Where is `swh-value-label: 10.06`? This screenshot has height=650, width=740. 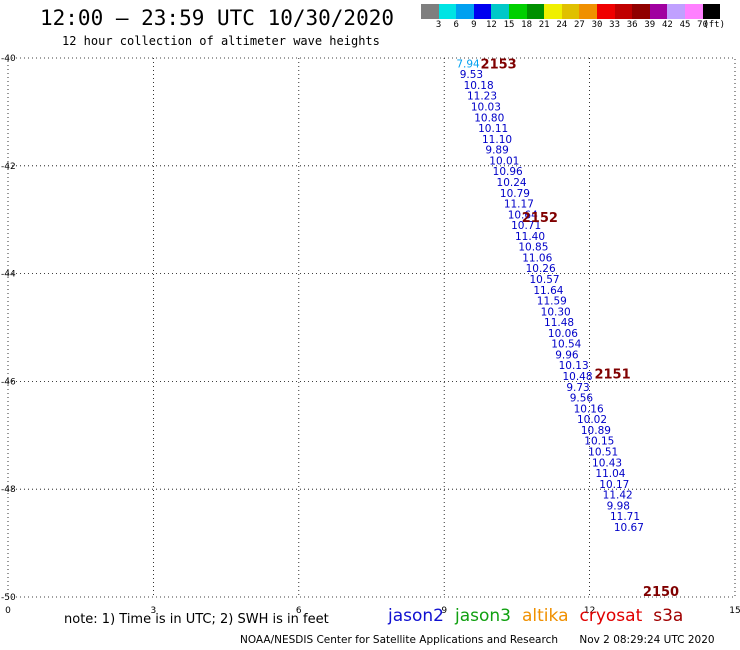
swh-value-label: 10.06 is located at coordinates (563, 334).